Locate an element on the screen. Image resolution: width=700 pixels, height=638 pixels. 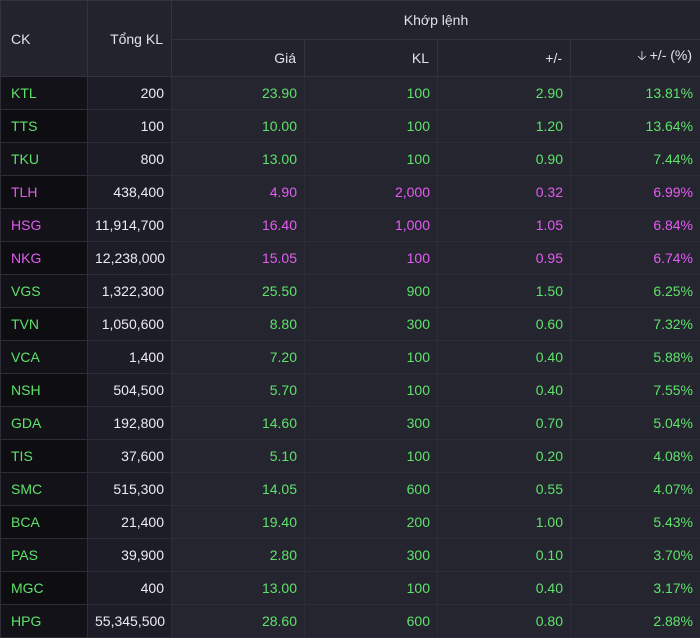
header-ck: CK is located at coordinates (44, 39).